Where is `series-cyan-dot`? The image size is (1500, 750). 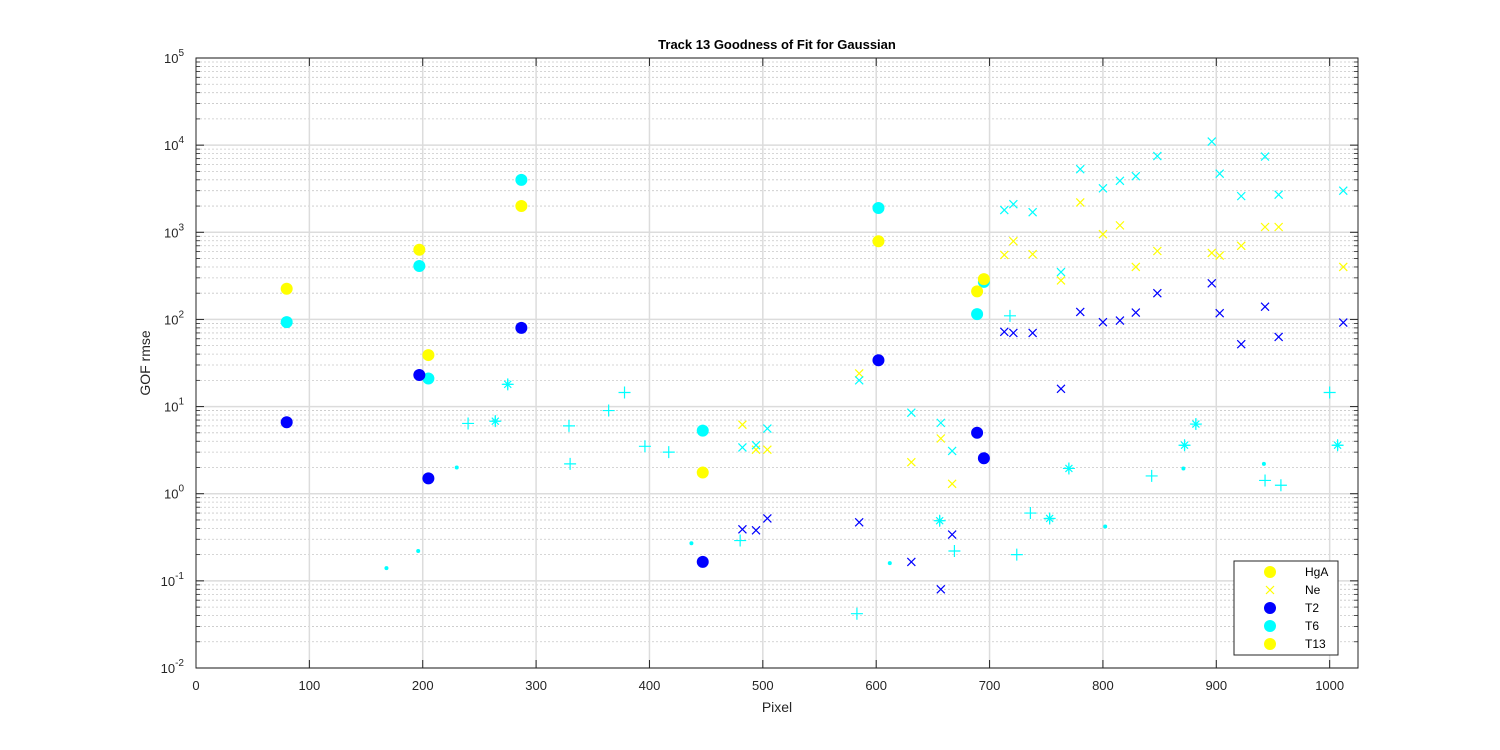
series-cyan-dot is located at coordinates (825, 516).